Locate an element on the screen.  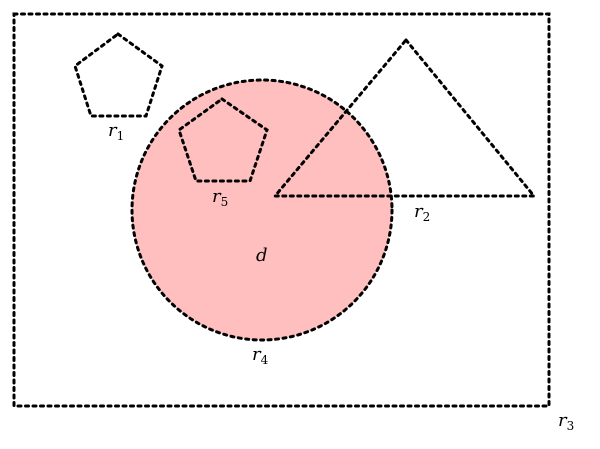
label-r2: r2 is located at coordinates (422, 212).